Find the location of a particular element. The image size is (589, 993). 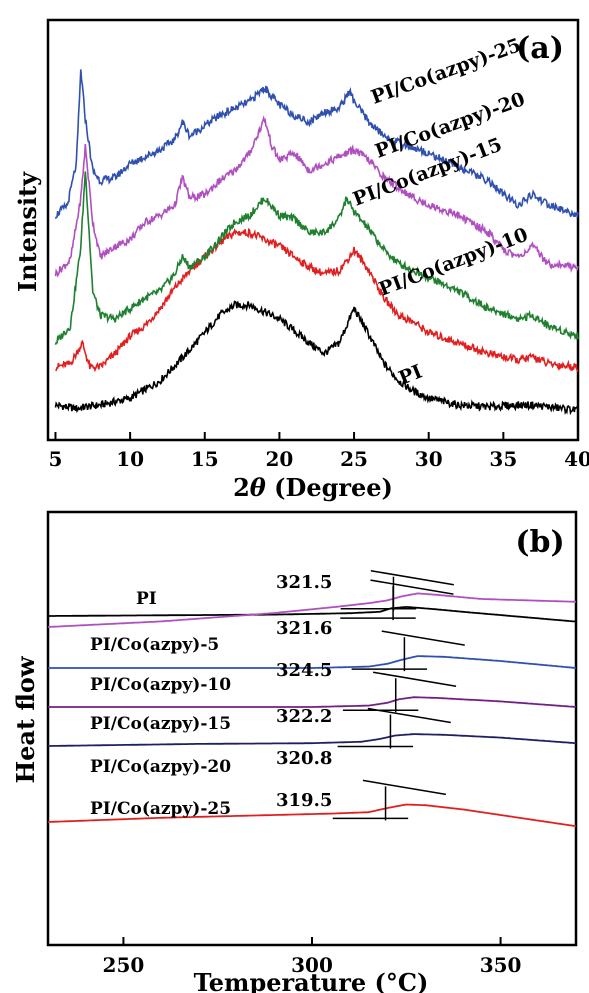

panel-b-ticks: 250 300 350 is located at coordinates (312, 957).